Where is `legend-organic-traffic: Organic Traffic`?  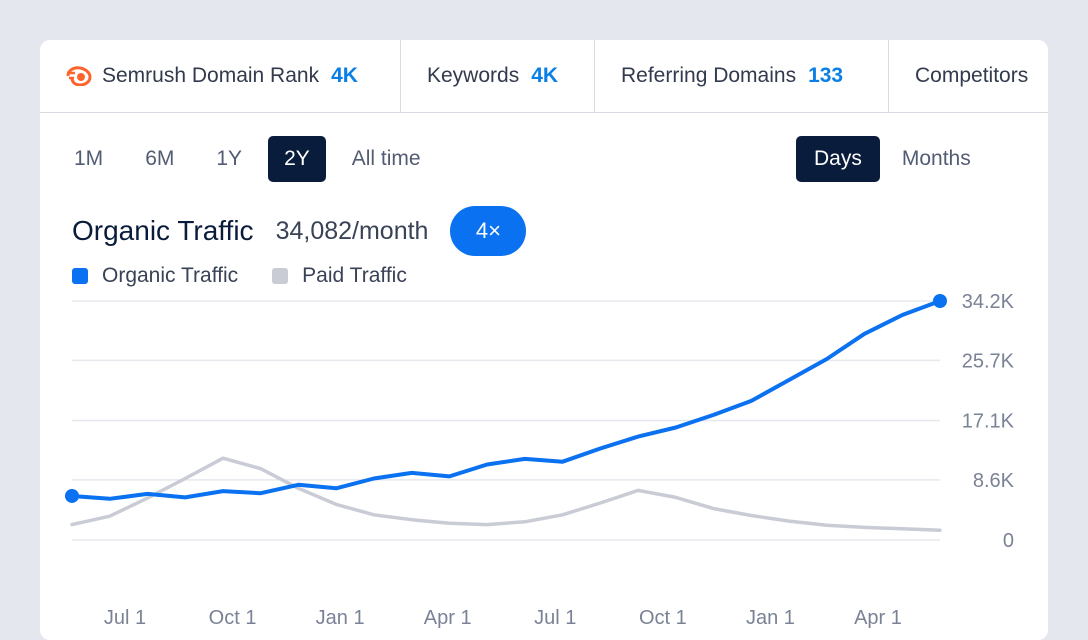 legend-organic-traffic: Organic Traffic is located at coordinates (155, 276).